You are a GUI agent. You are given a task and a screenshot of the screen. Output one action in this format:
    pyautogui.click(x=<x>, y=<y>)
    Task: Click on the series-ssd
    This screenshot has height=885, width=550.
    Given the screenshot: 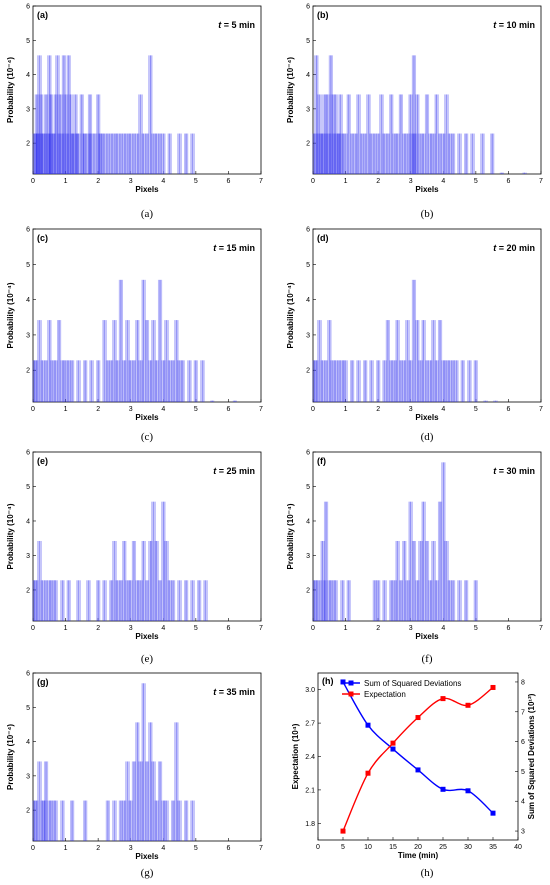 What is the action you would take?
    pyautogui.click(x=418, y=747)
    